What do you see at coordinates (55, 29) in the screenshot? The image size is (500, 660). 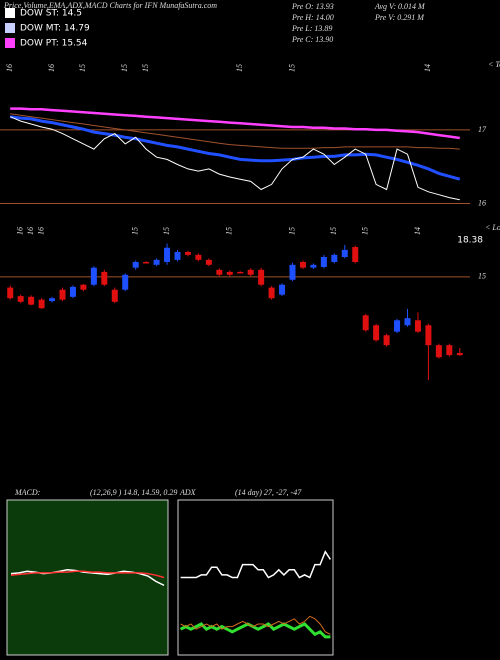 I see `legend-label: DOW MT: 14.79` at bounding box center [55, 29].